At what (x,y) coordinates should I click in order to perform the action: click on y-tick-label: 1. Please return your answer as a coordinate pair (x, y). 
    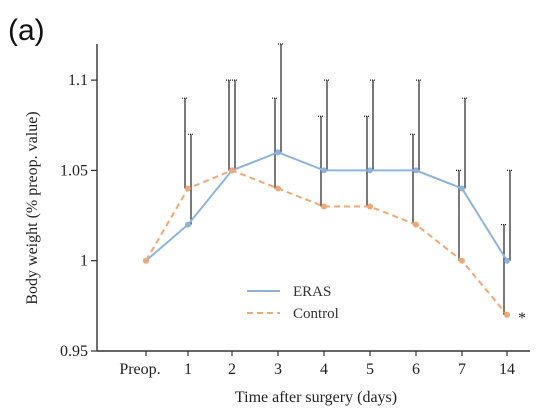
    Looking at the image, I should click on (84, 261).